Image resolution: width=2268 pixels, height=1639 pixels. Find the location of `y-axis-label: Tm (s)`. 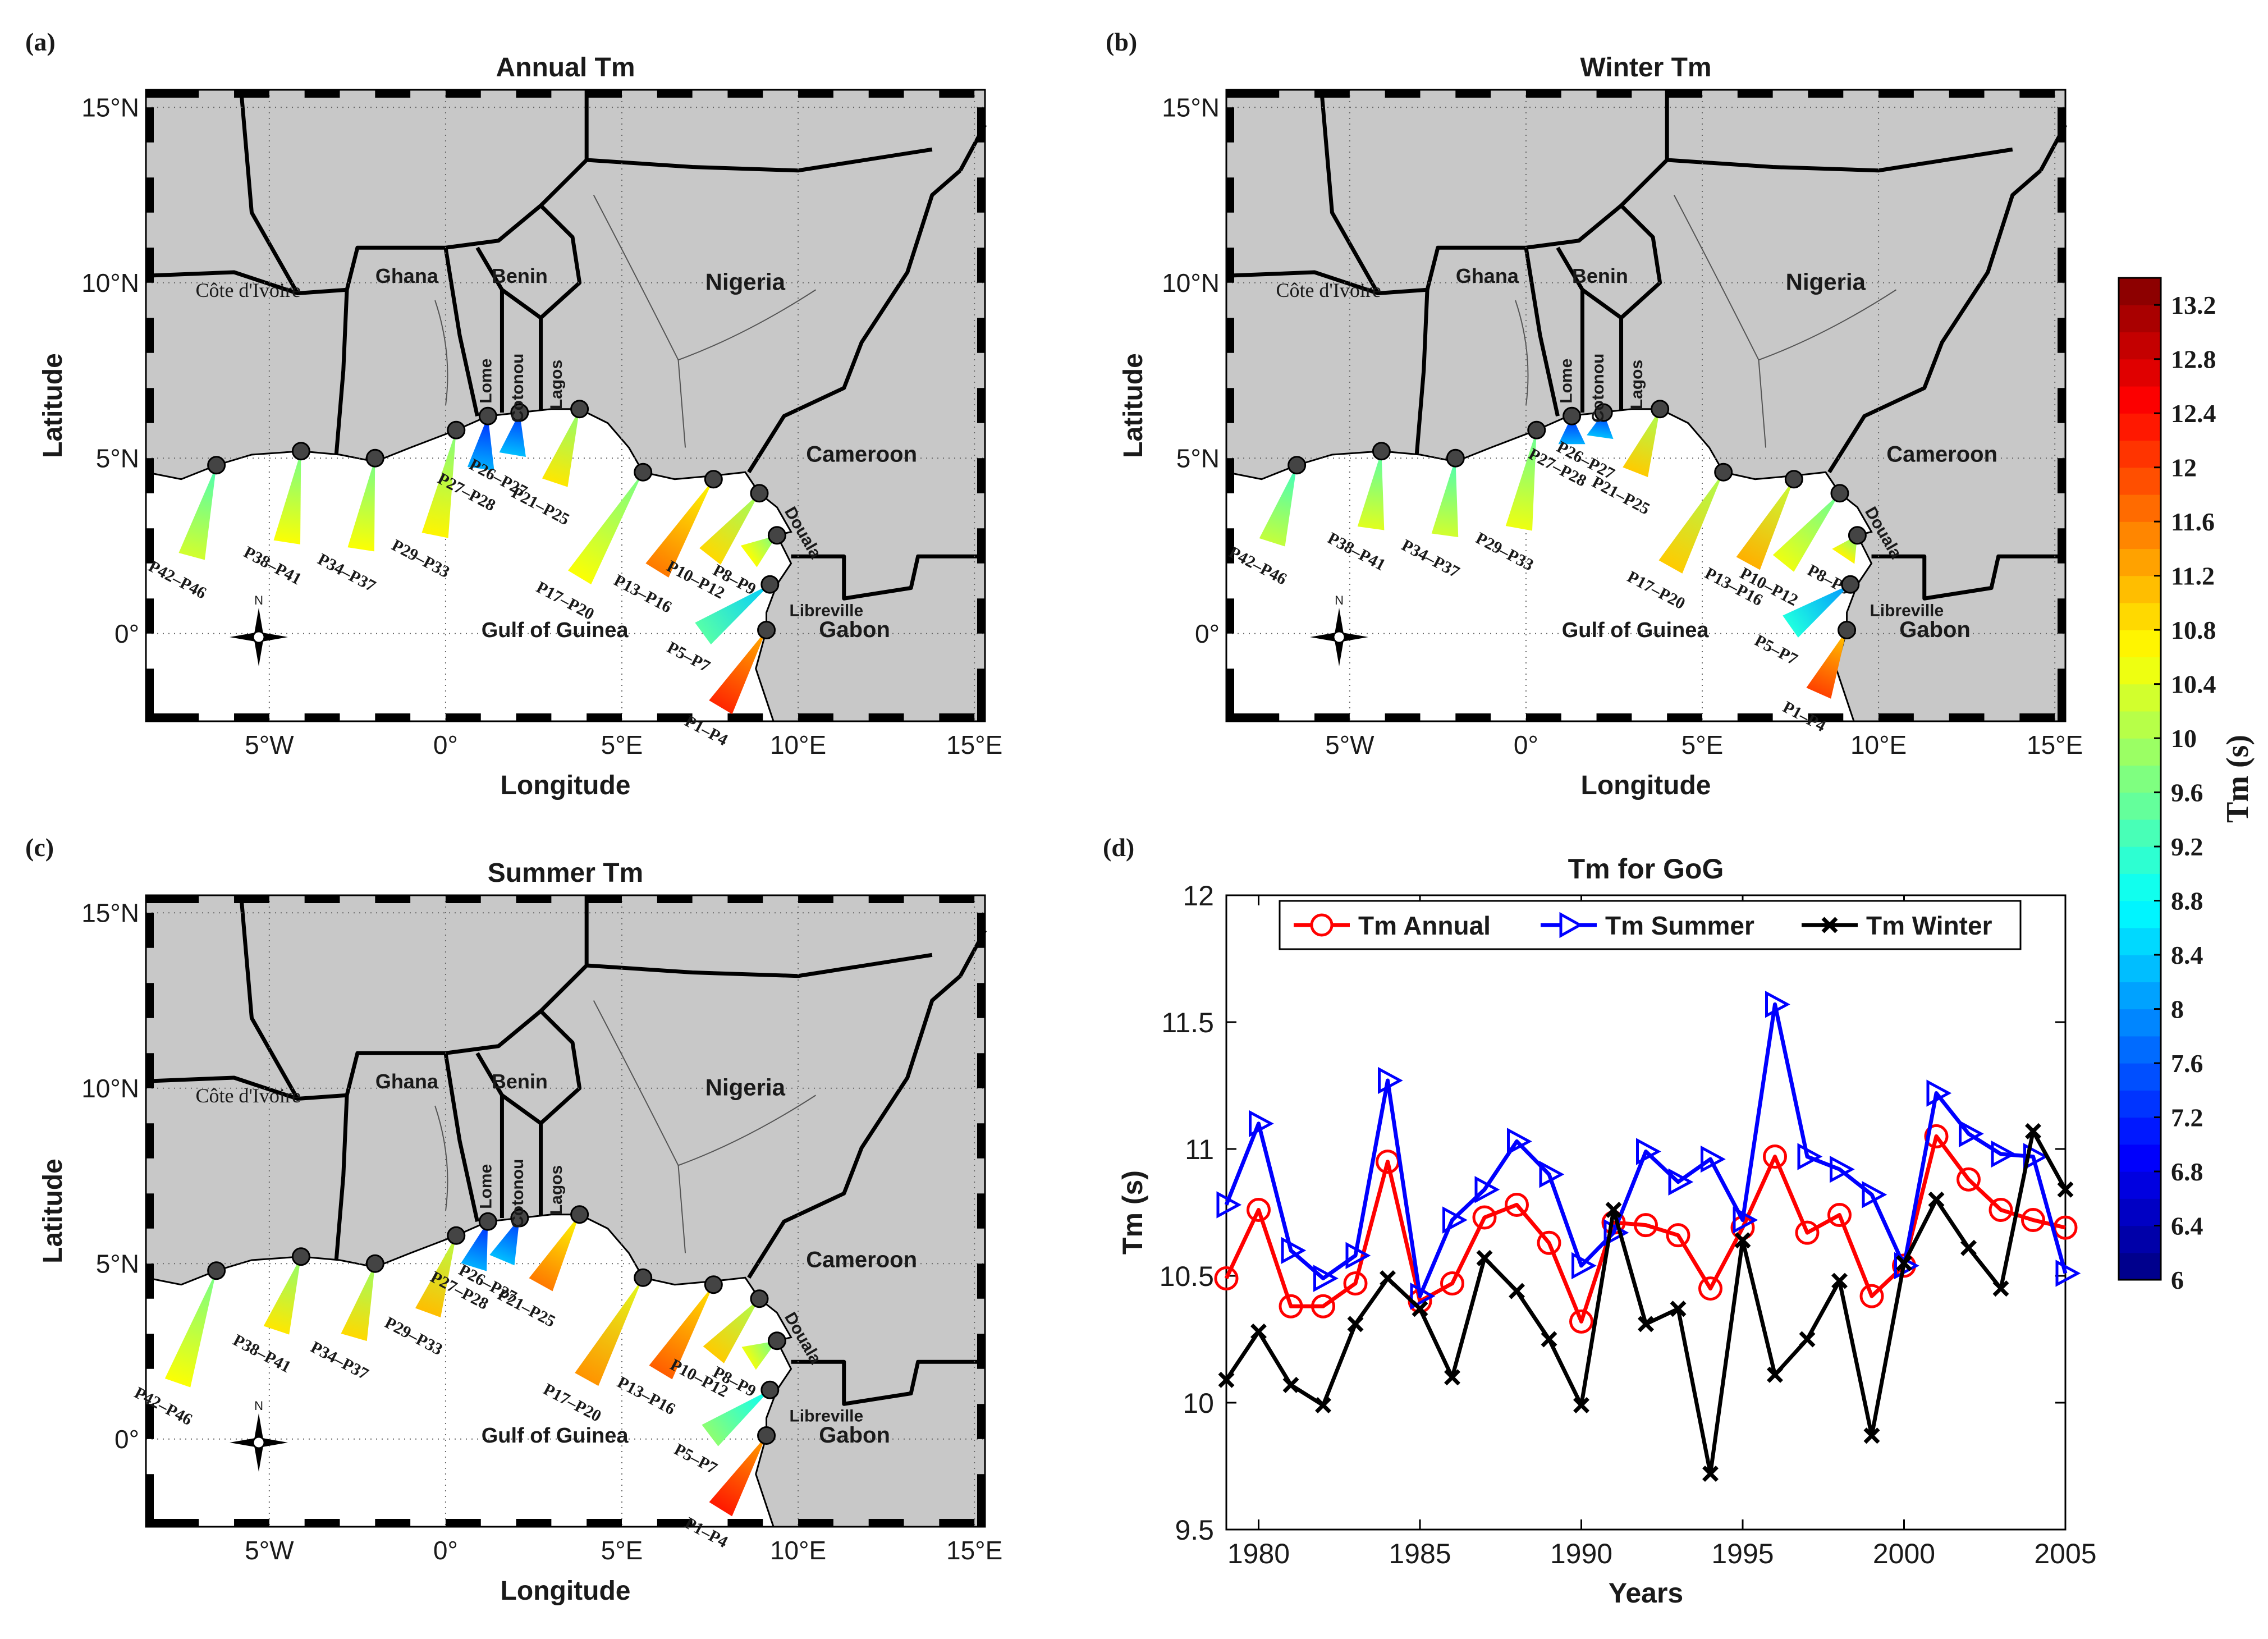

y-axis-label: Tm (s) is located at coordinates (1132, 1212).